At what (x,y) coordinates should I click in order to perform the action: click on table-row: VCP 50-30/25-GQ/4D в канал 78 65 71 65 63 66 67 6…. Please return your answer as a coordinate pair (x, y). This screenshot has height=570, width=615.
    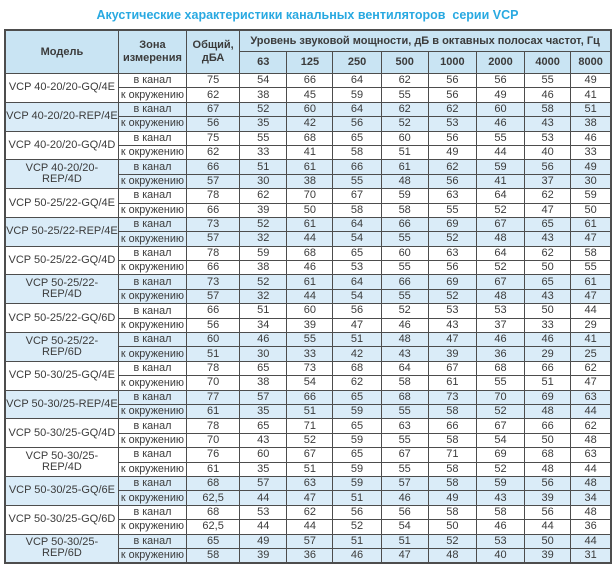
    Looking at the image, I should click on (308, 433).